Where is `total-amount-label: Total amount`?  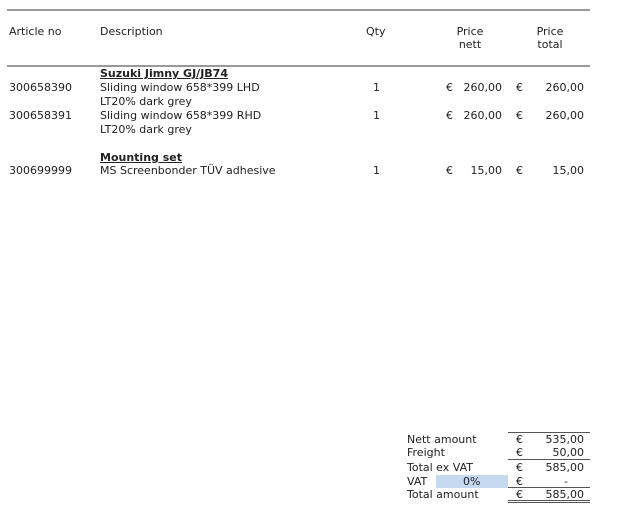
total-amount-label: Total amount is located at coordinates (443, 494).